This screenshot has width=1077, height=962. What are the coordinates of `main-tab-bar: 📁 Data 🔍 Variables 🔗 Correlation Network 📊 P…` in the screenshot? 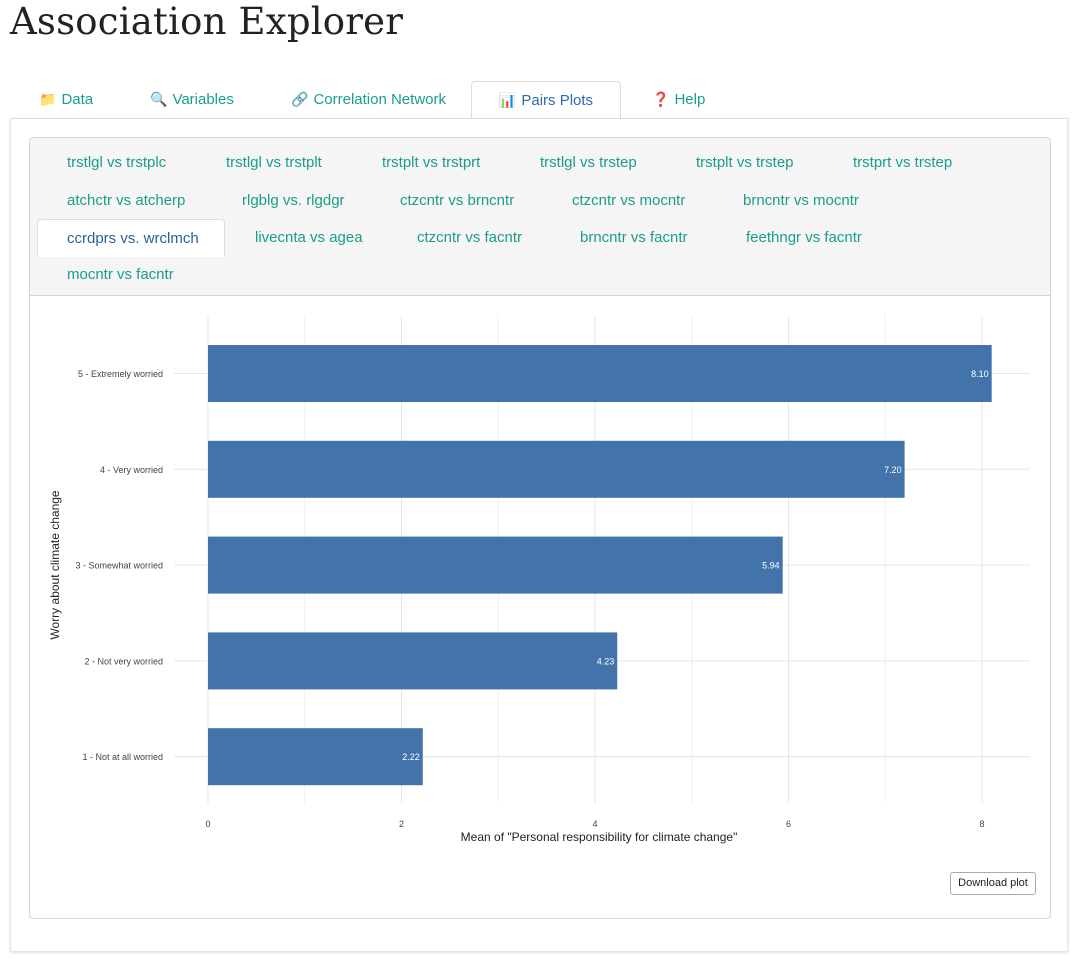 It's located at (539, 100).